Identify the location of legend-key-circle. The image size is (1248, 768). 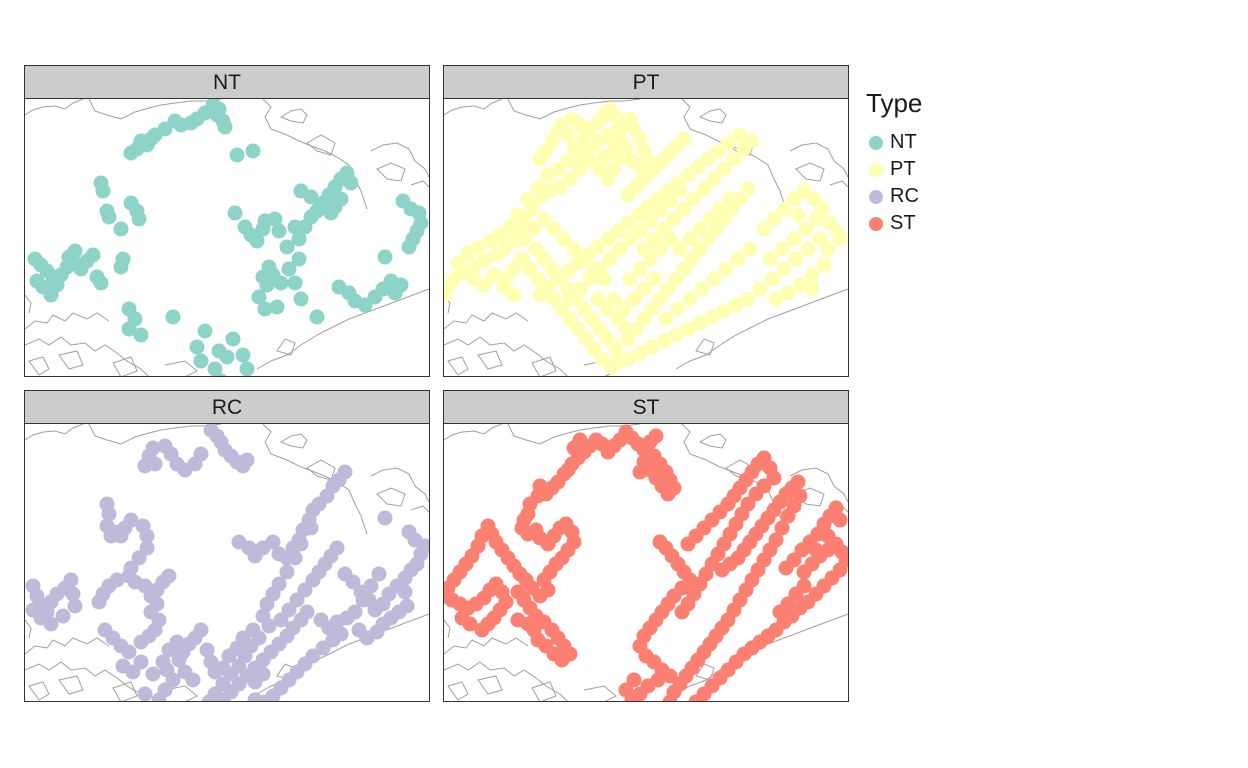
(876, 142).